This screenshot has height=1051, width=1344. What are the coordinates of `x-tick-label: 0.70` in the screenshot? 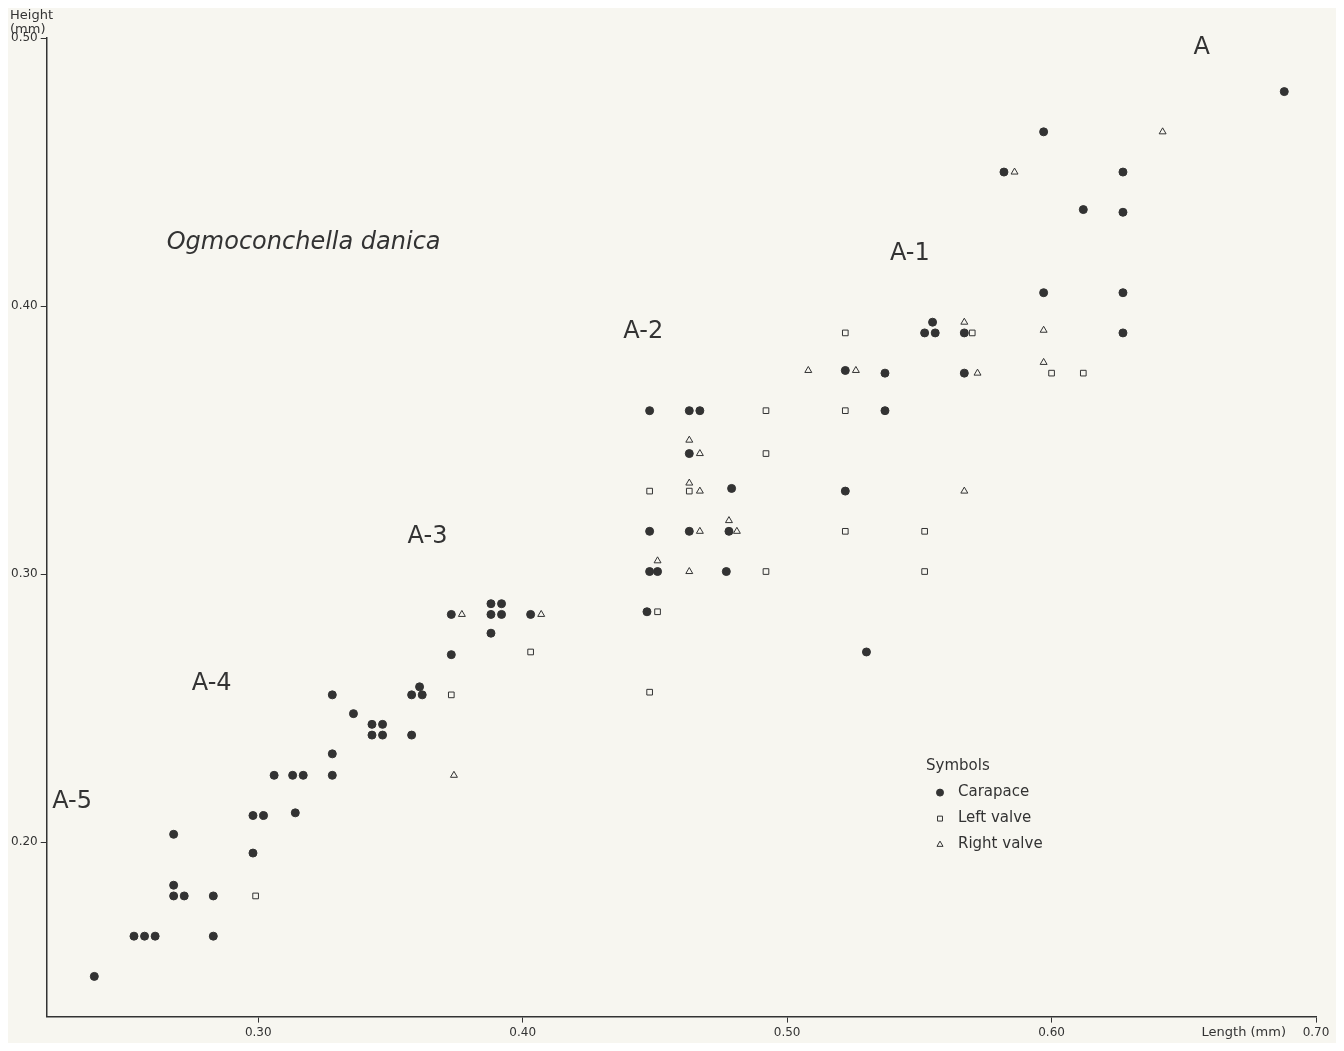 It's located at (1316, 1031).